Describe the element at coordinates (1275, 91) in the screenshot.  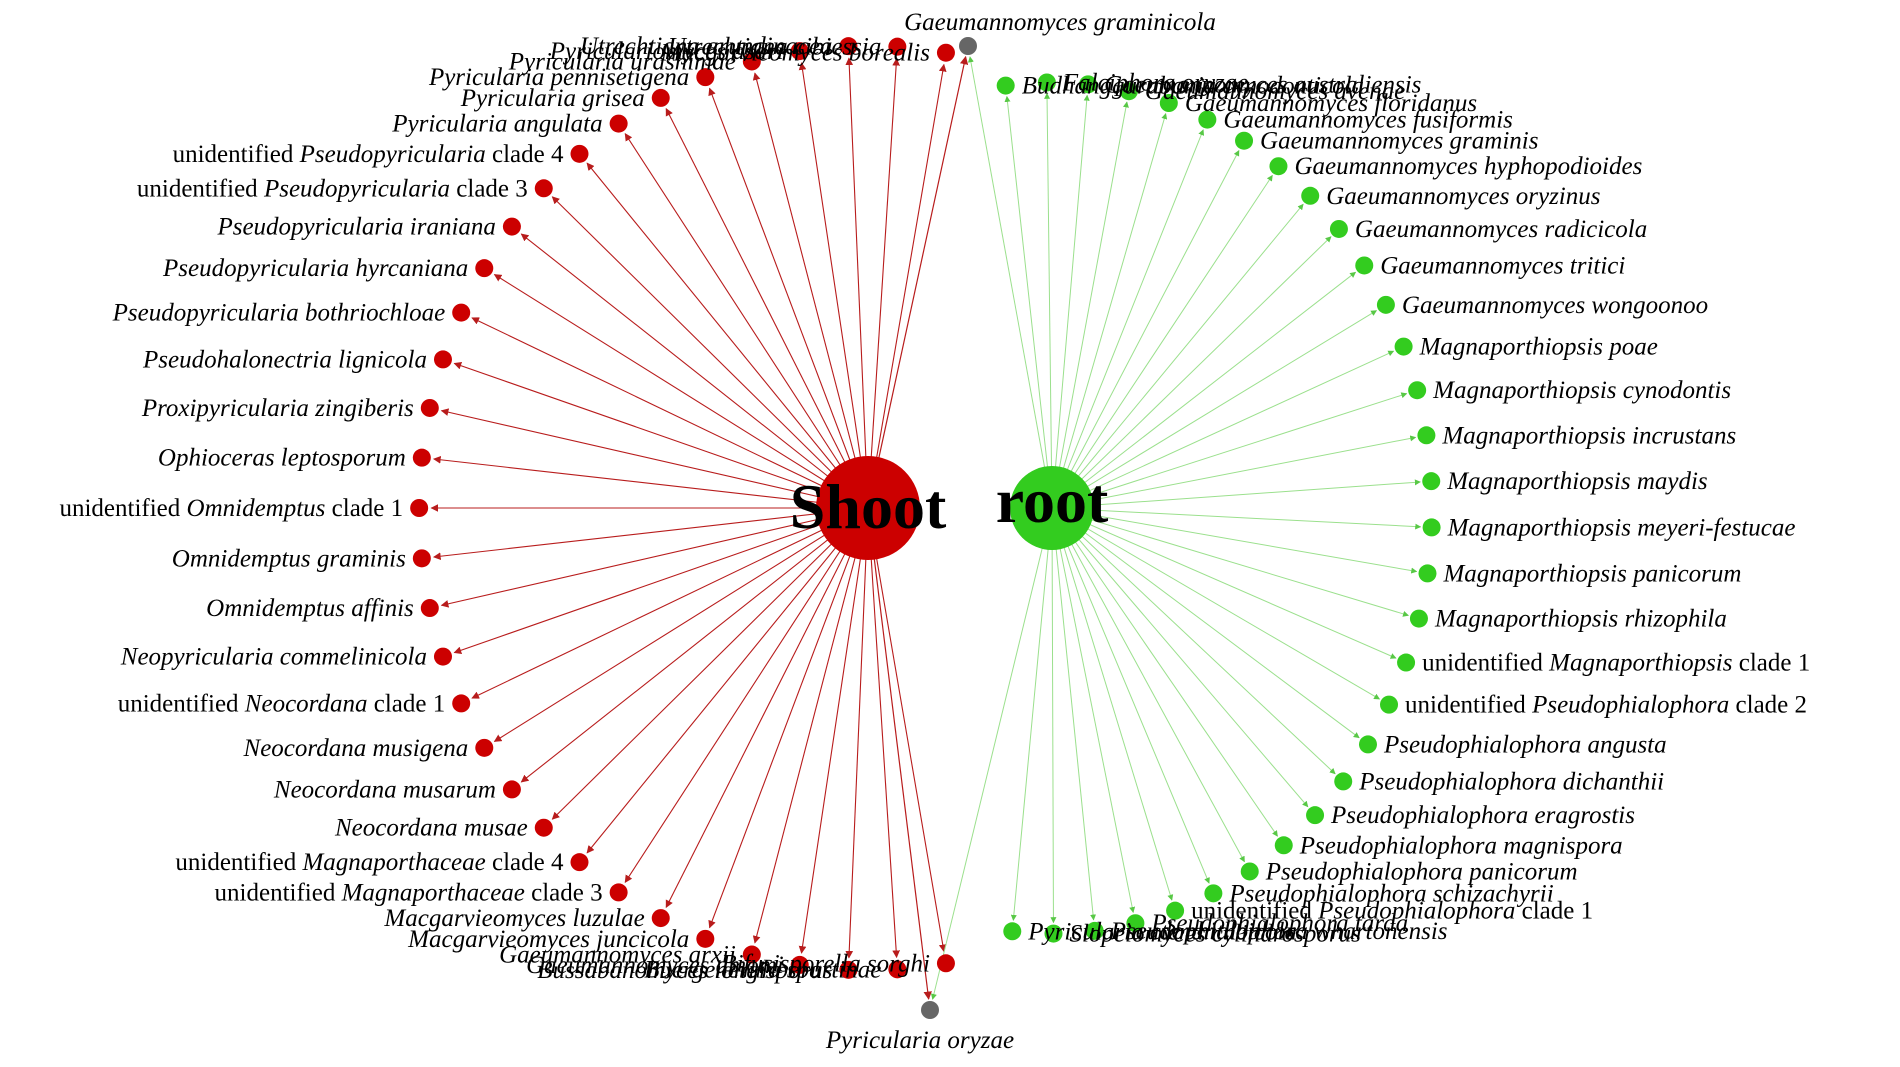
I see `root-label-gaeumannomyces-avenae: Gaeumannomyces avenae` at that location.